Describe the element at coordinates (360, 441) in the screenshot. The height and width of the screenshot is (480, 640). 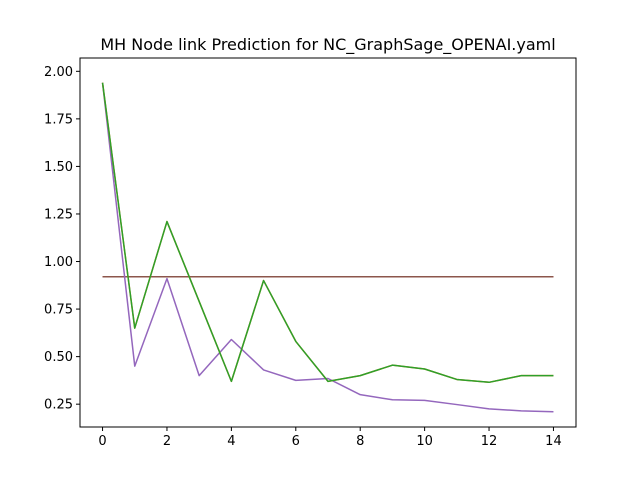
I see `x-tick-label: 8` at that location.